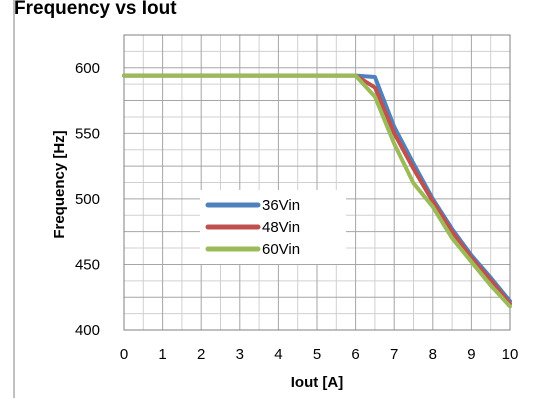 The width and height of the screenshot is (537, 398). I want to click on x-axis-label: Iout [A], so click(317, 382).